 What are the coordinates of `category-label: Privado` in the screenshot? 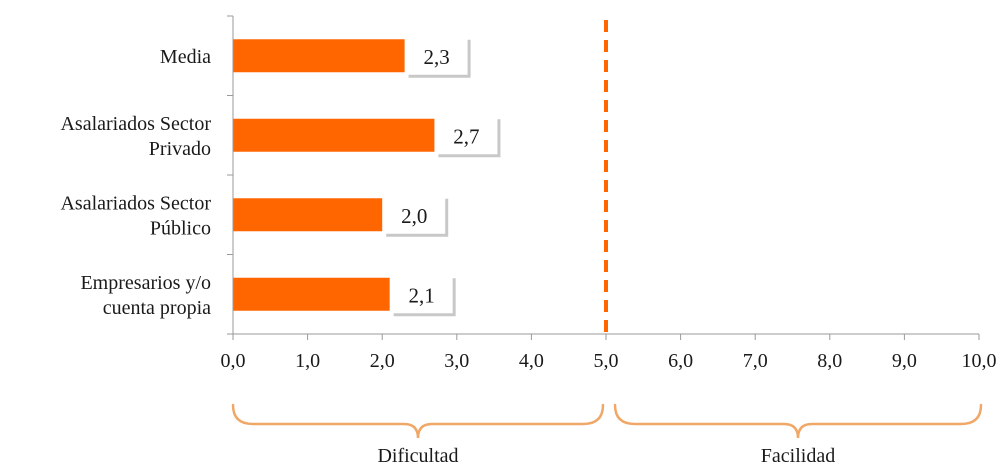 It's located at (180, 149).